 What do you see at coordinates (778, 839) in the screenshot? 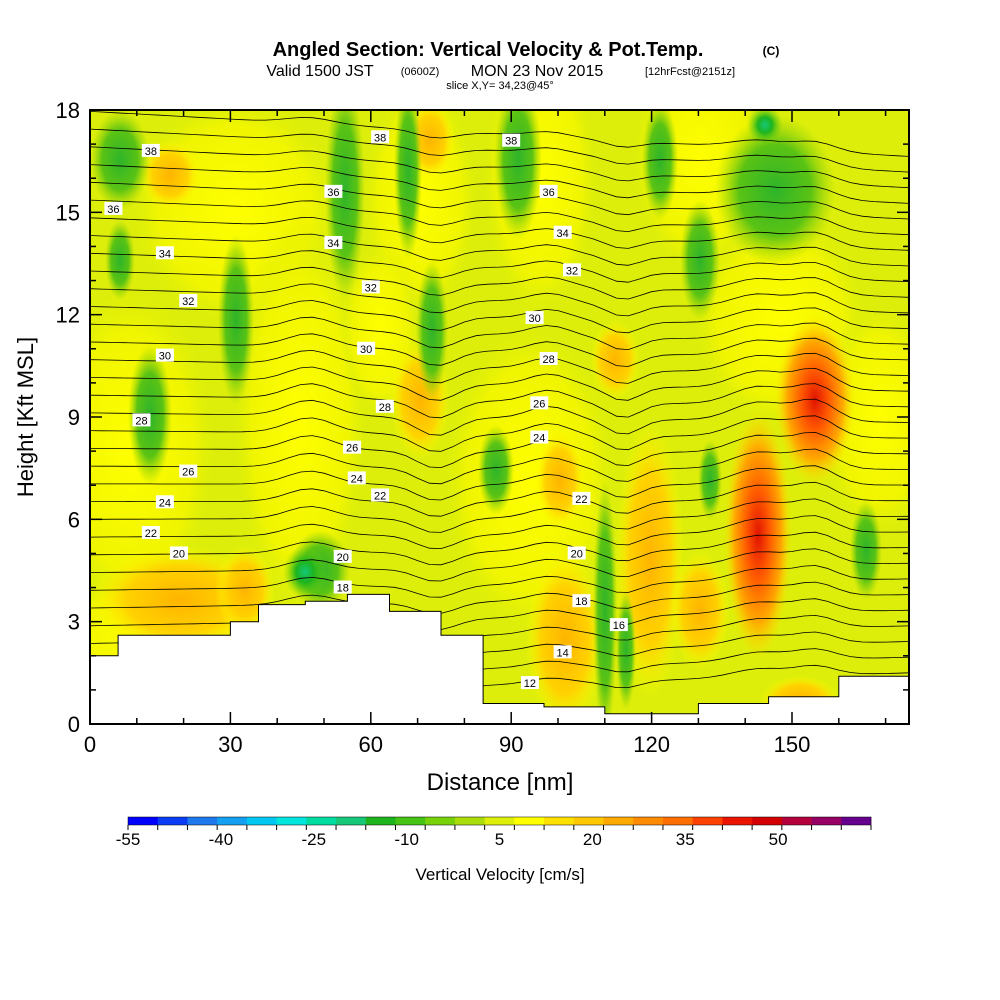
I see `colorbar-tick-label: 50` at bounding box center [778, 839].